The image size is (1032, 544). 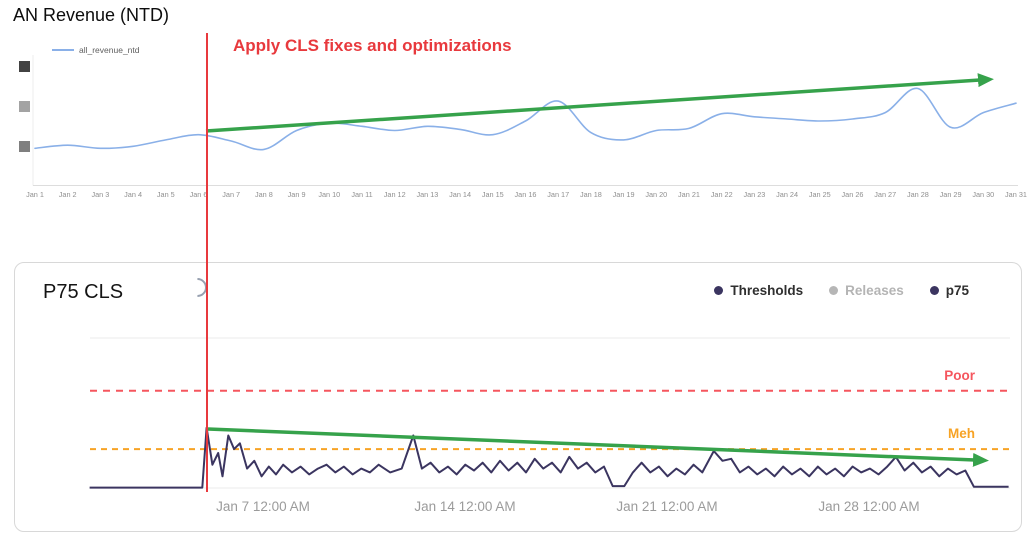 What do you see at coordinates (959, 375) in the screenshot?
I see `poor-threshold-label: Poor` at bounding box center [959, 375].